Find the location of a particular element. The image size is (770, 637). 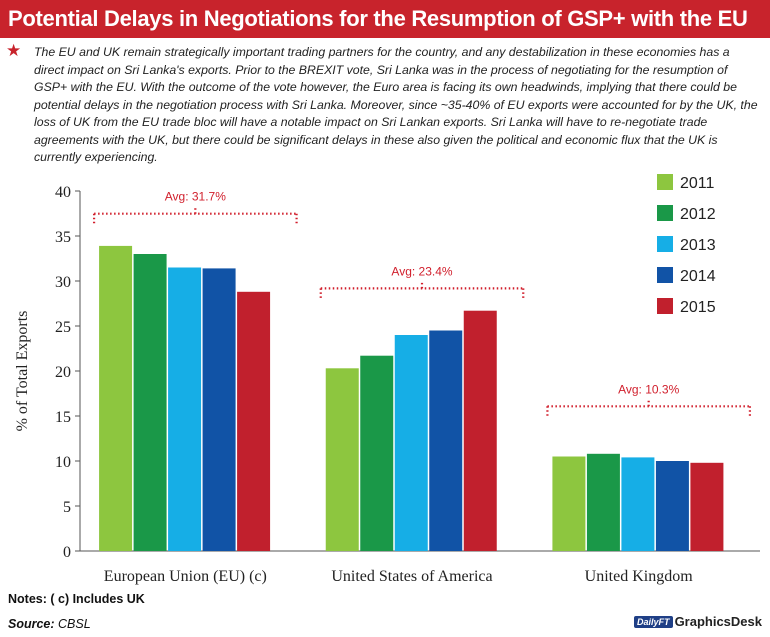

y-tick-label: 40 is located at coordinates (63, 192).